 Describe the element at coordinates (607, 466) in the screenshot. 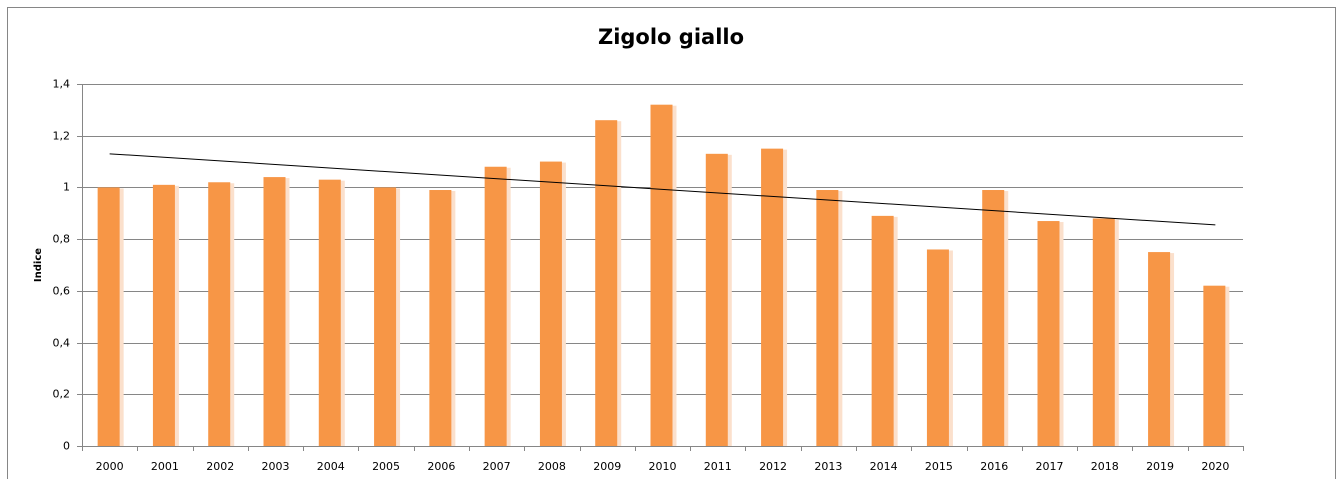

I see `x-tick-label: 2009` at that location.